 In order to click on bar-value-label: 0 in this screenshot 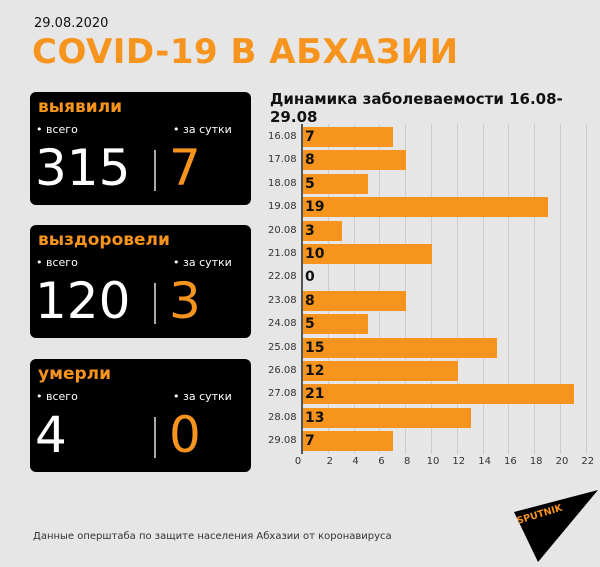, I will do `click(310, 277)`.